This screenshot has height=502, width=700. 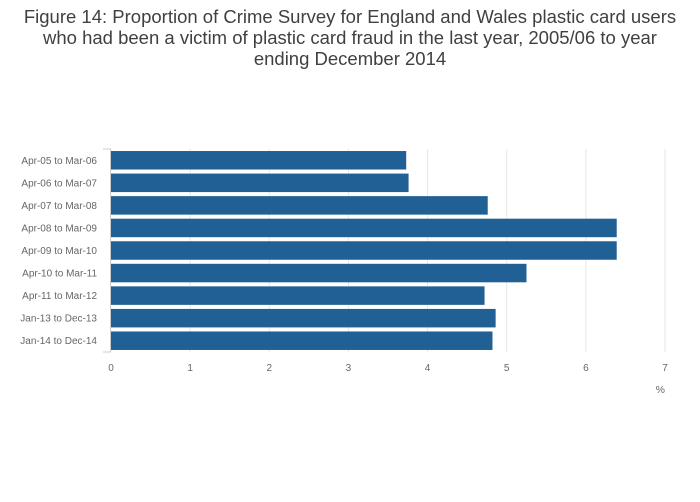 What do you see at coordinates (270, 368) in the screenshot?
I see `x-tick-label: 2` at bounding box center [270, 368].